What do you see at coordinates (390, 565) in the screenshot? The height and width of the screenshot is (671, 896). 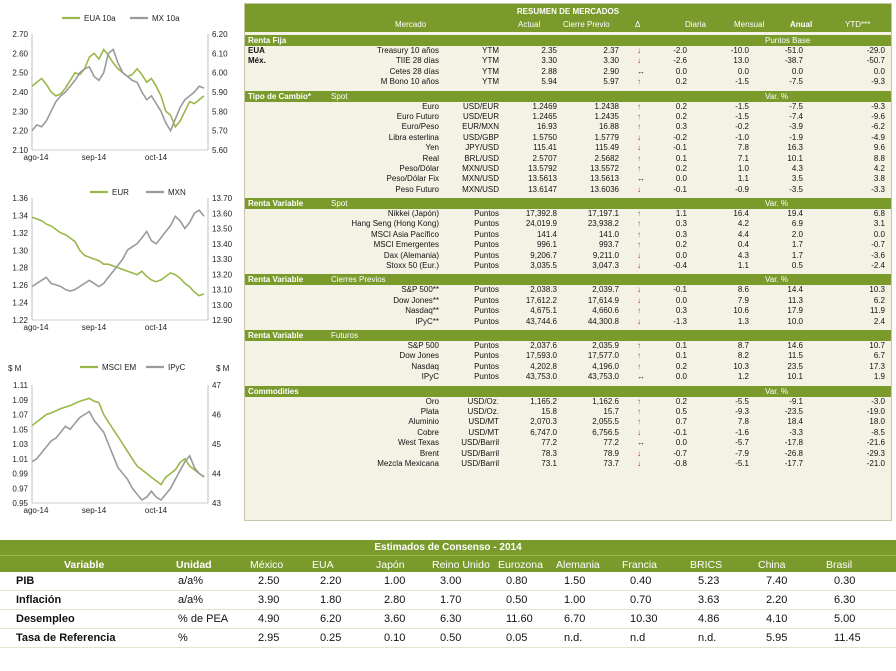 I see `consensus-col-header: Japón` at bounding box center [390, 565].